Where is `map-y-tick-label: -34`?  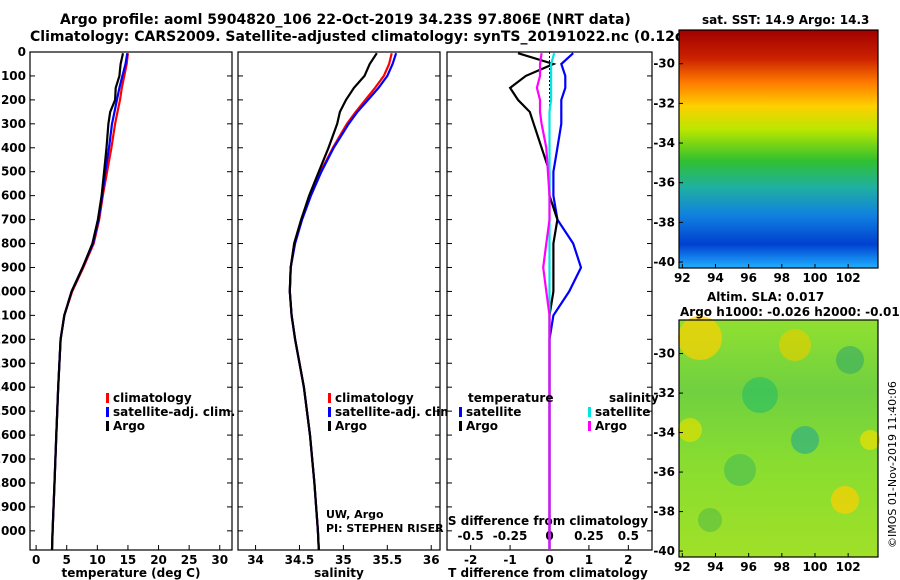 map-y-tick-label: -34 is located at coordinates (664, 433).